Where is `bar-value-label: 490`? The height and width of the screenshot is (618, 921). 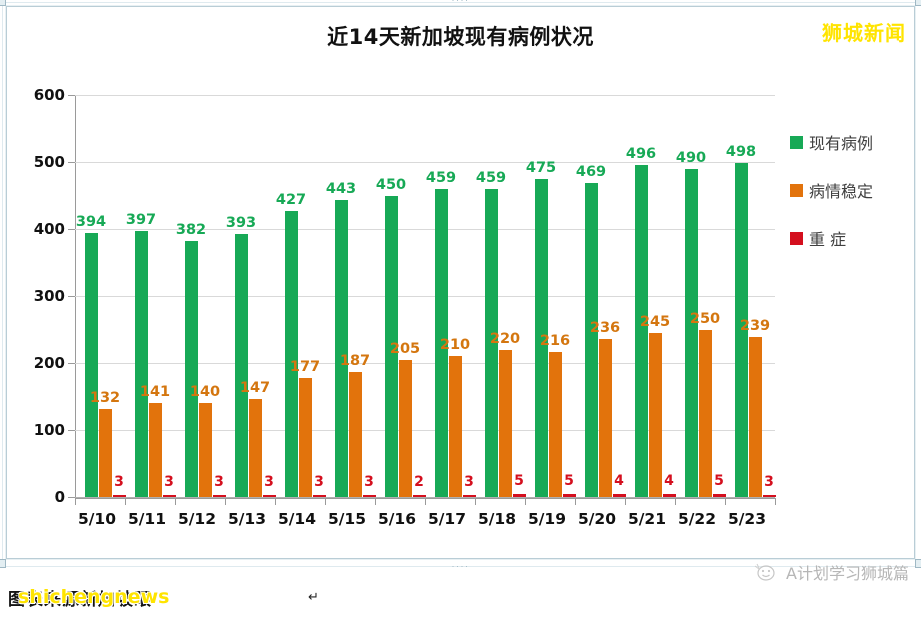 bar-value-label: 490 is located at coordinates (691, 157).